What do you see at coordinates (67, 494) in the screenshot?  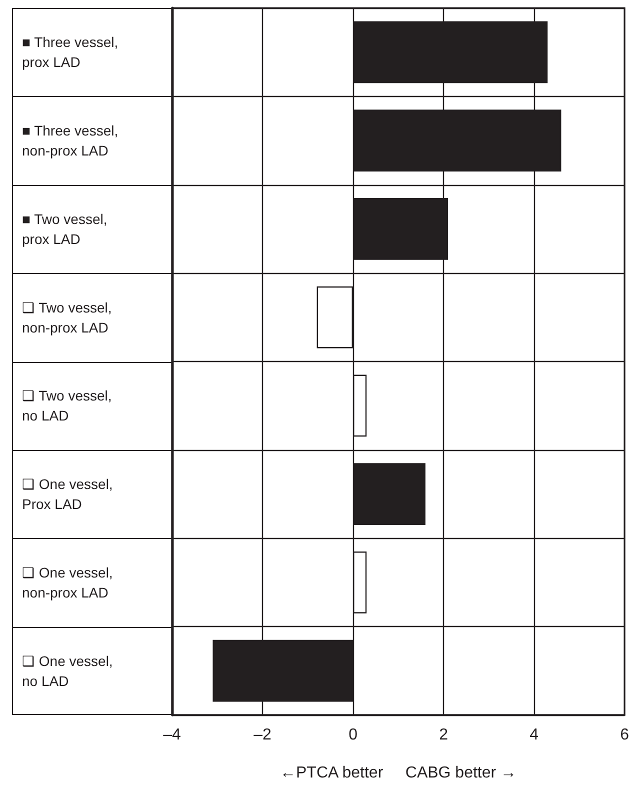 I see `y-tick-label: ❑ One vessel, Prox LAD` at bounding box center [67, 494].